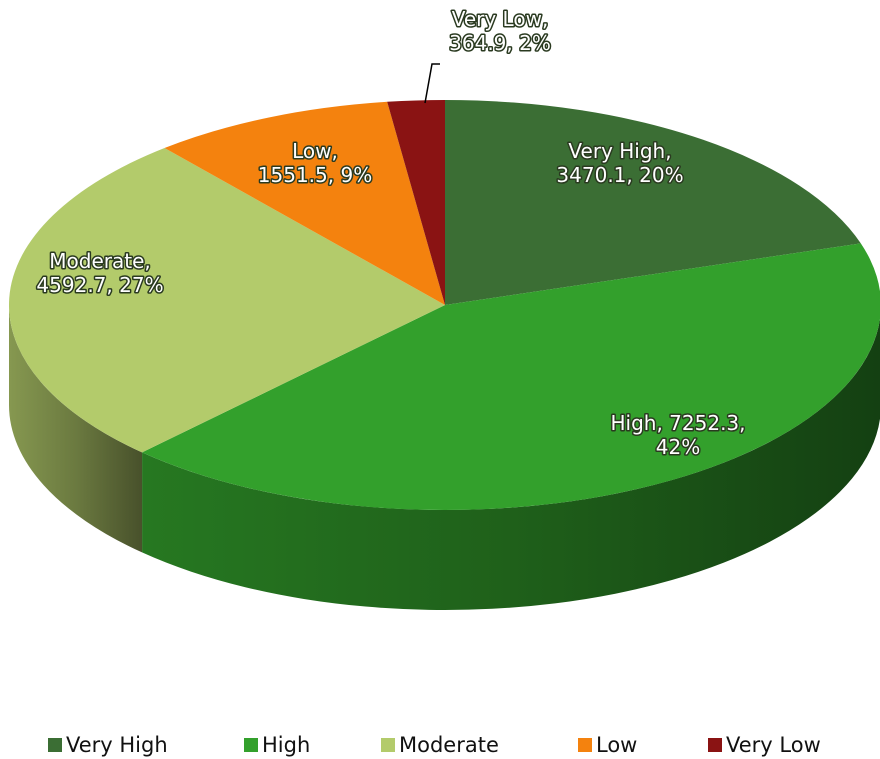 The height and width of the screenshot is (759, 880). Describe the element at coordinates (677, 435) in the screenshot. I see `data-label: High, 7252.3, 42%` at that location.